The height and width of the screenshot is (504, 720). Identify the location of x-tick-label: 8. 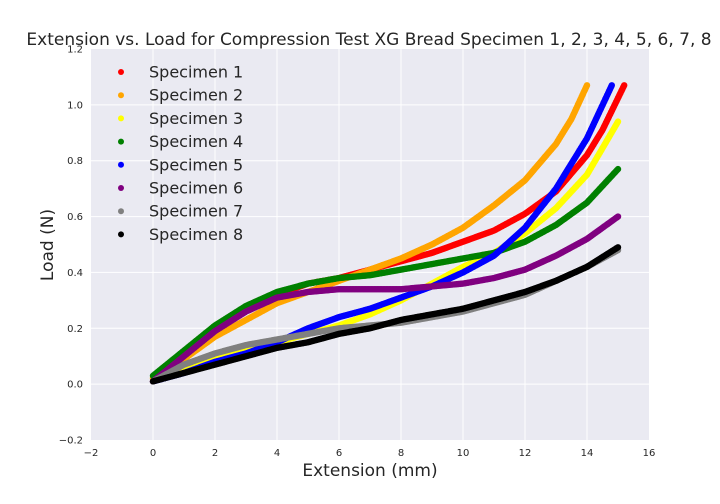
(401, 453).